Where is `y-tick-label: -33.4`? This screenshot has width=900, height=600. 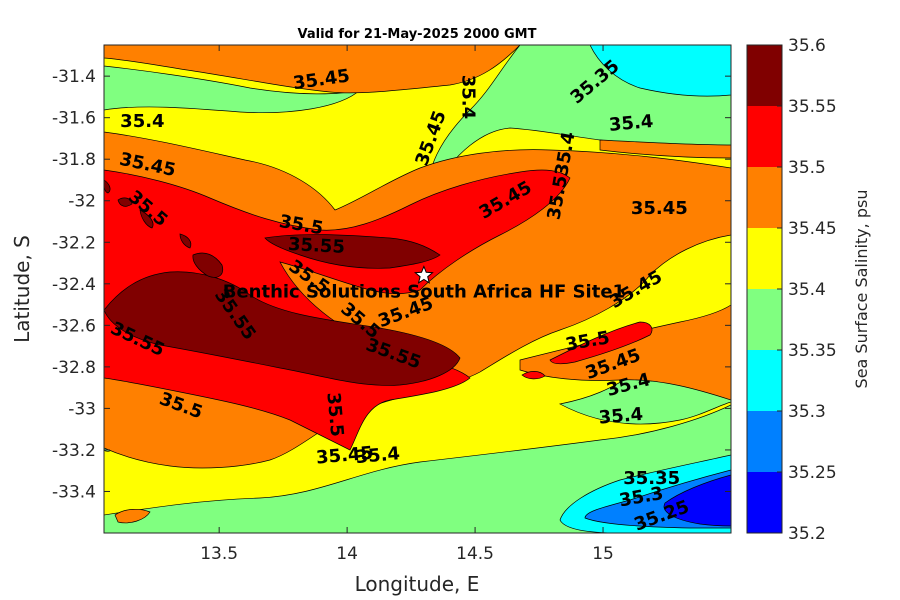 y-tick-label: -33.4 is located at coordinates (74, 492).